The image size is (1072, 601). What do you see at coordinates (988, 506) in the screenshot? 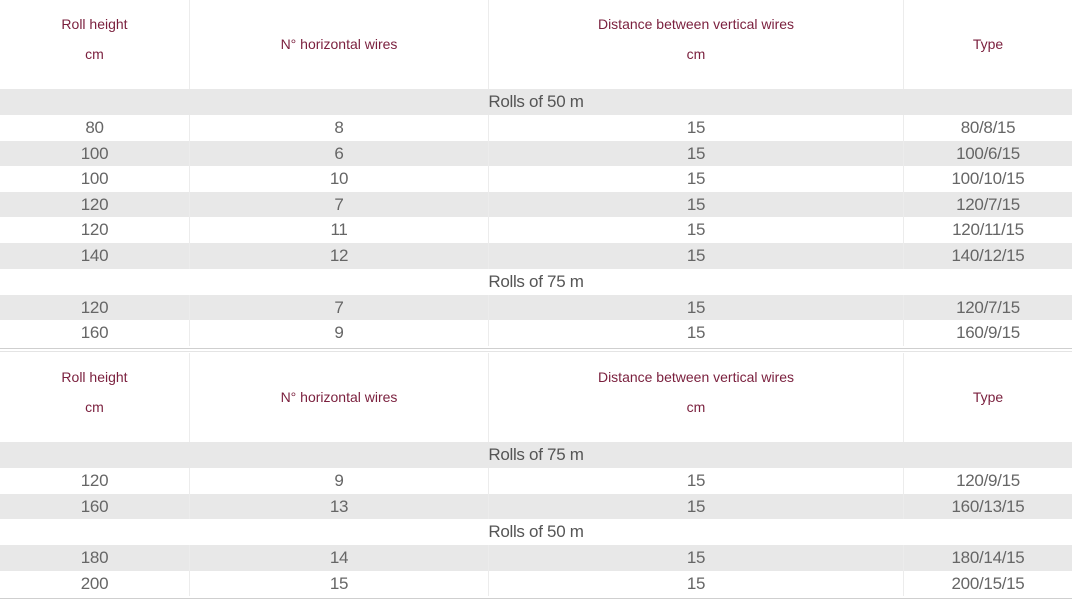
I see `cell-type: 160/13/15` at bounding box center [988, 506].